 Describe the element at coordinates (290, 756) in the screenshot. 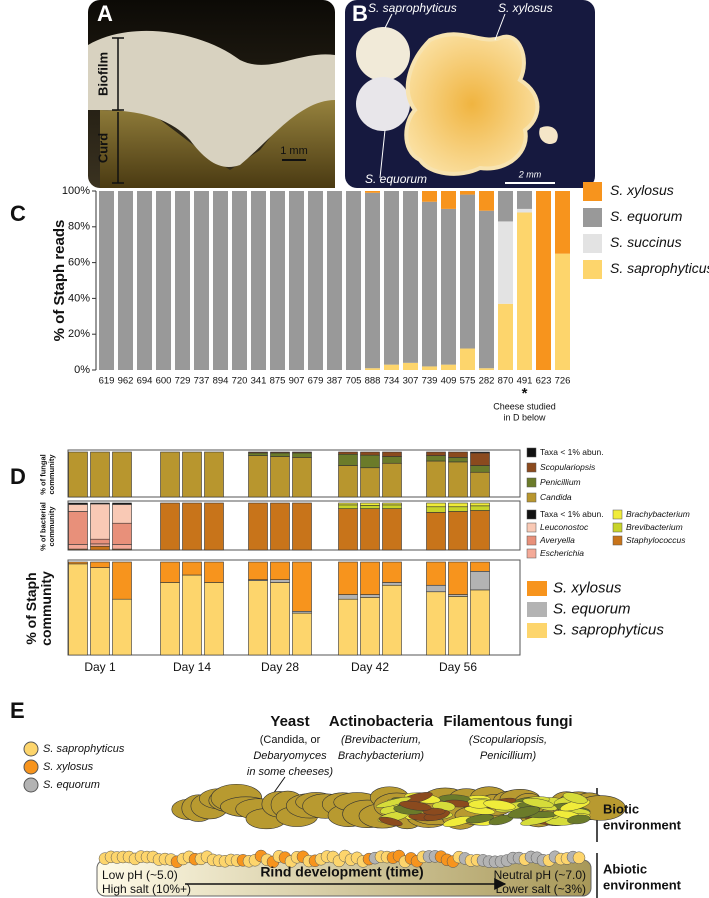

I see `group-detail: Debaryomyces` at that location.